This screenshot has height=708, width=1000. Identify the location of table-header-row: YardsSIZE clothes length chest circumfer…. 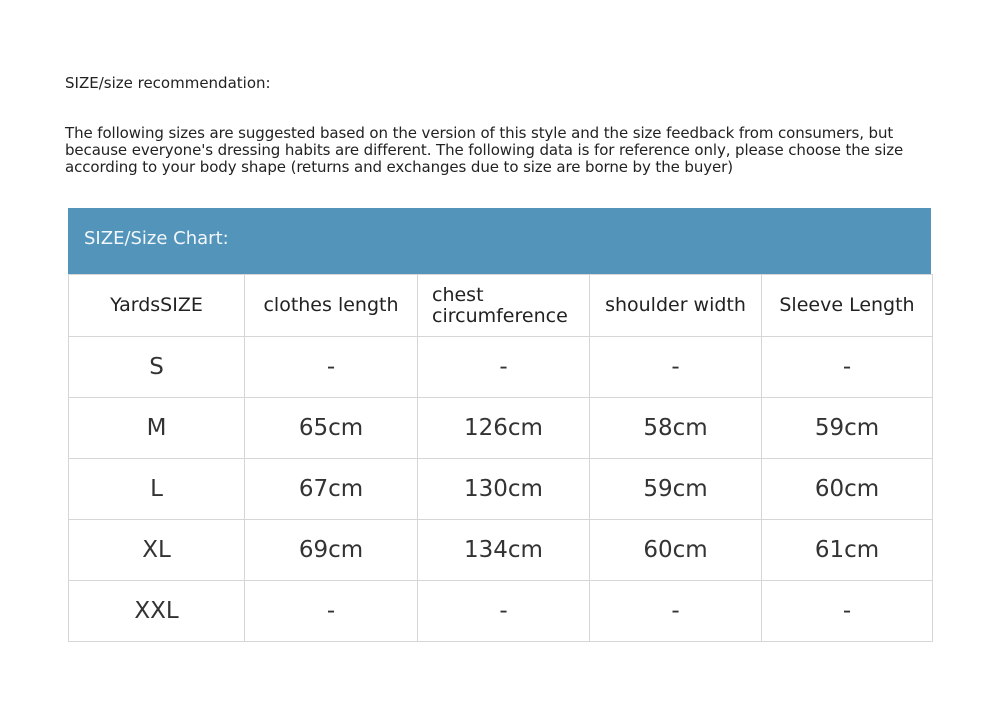
(500, 305).